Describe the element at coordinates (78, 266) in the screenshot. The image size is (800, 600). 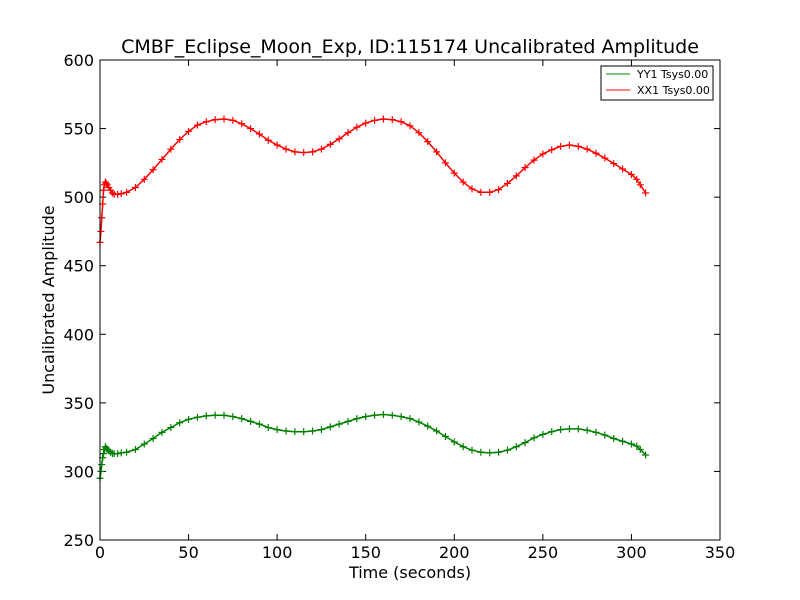
I see `y-tick-label: 450` at that location.